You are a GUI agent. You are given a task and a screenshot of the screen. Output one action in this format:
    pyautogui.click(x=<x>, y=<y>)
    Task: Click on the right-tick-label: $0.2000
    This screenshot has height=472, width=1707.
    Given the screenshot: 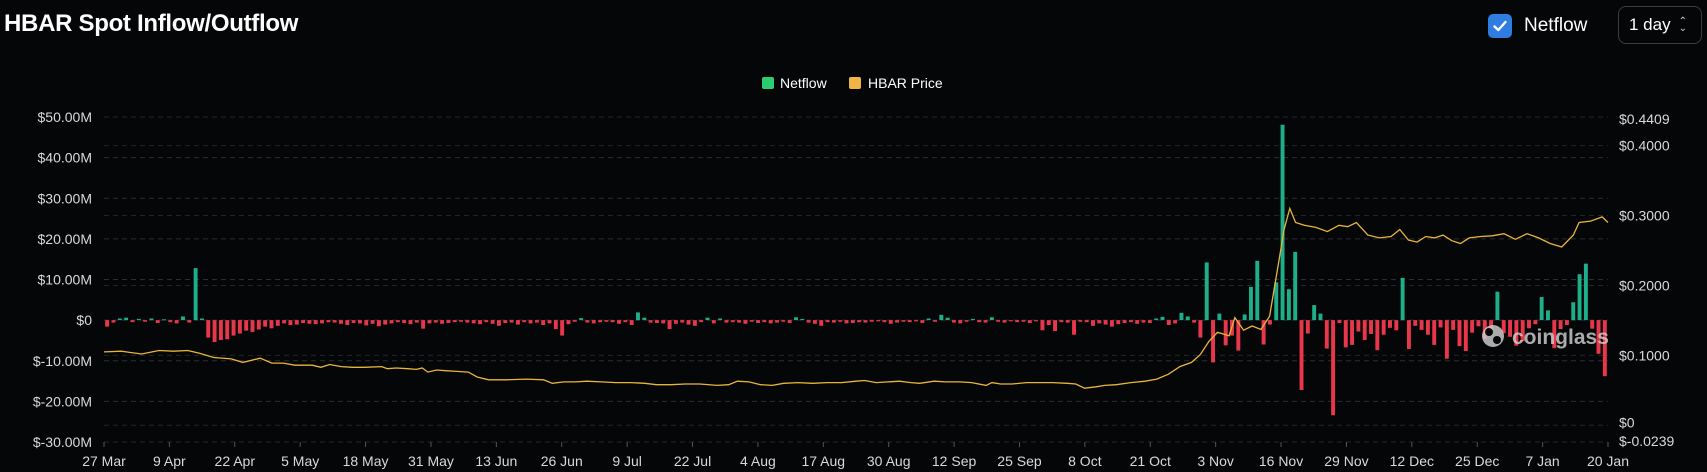 What is the action you would take?
    pyautogui.click(x=1644, y=285)
    